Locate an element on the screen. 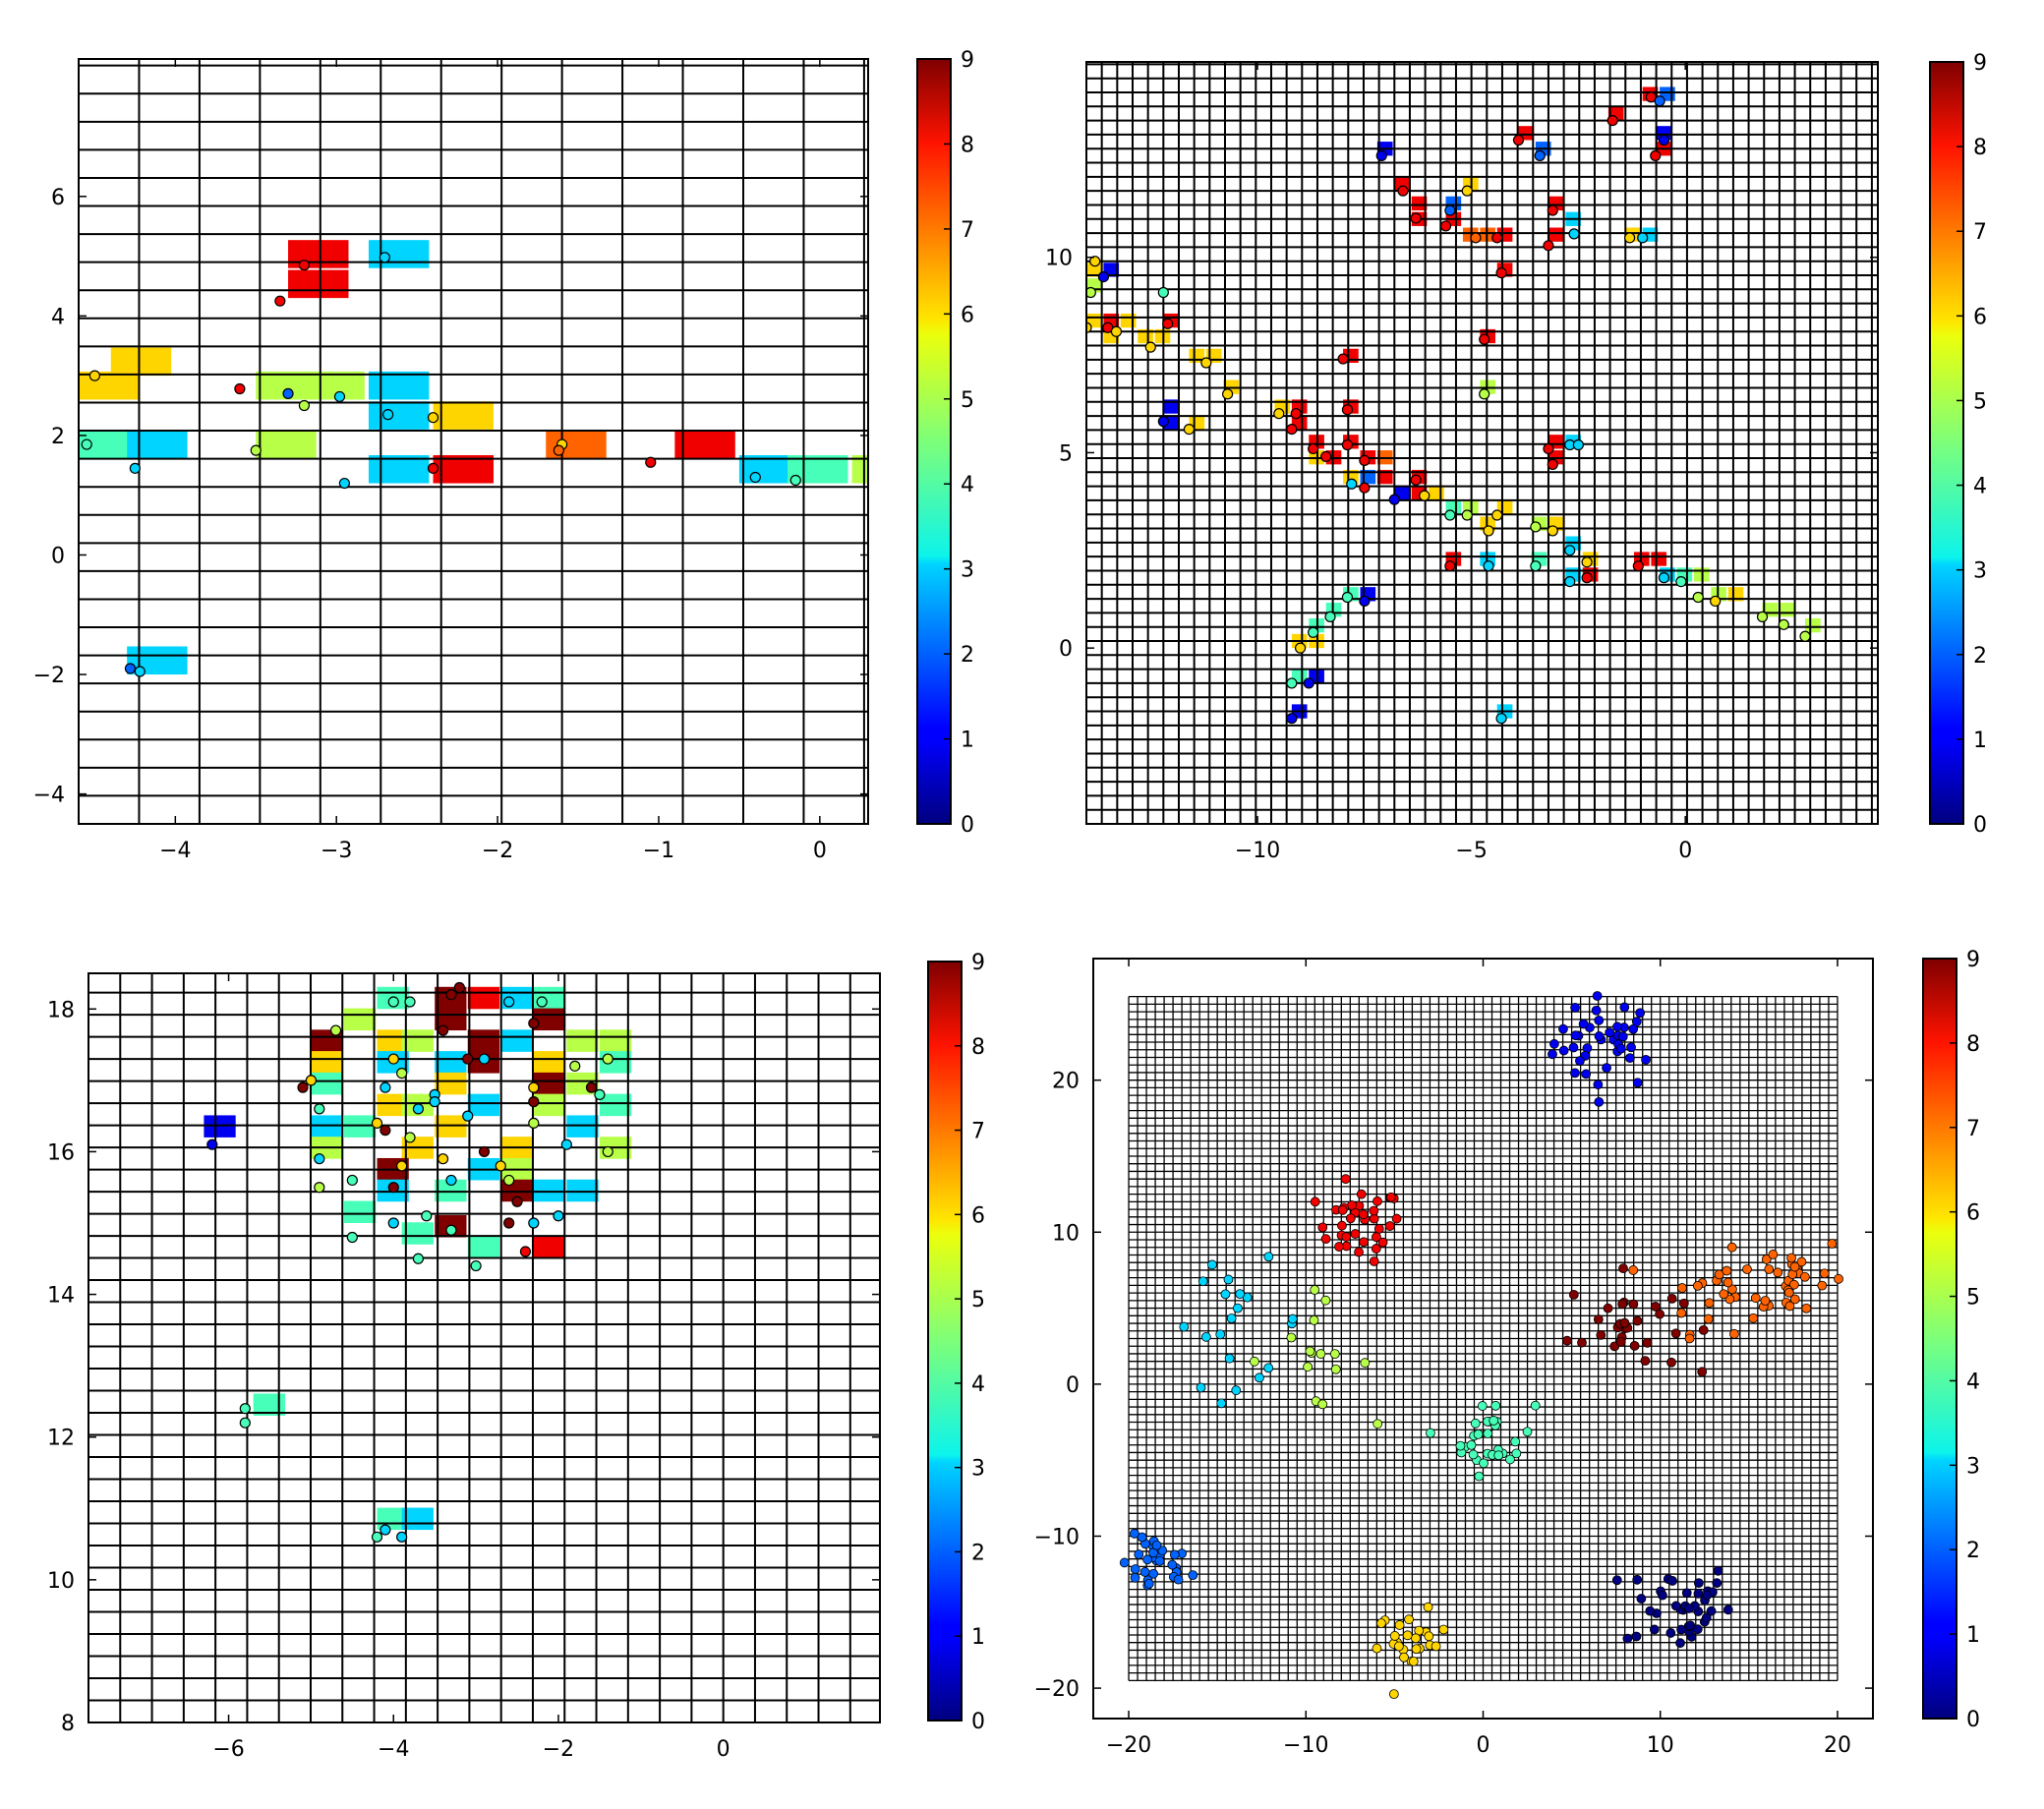 This screenshot has width=2044, height=1809. y-tick-label: 4 is located at coordinates (58, 317).